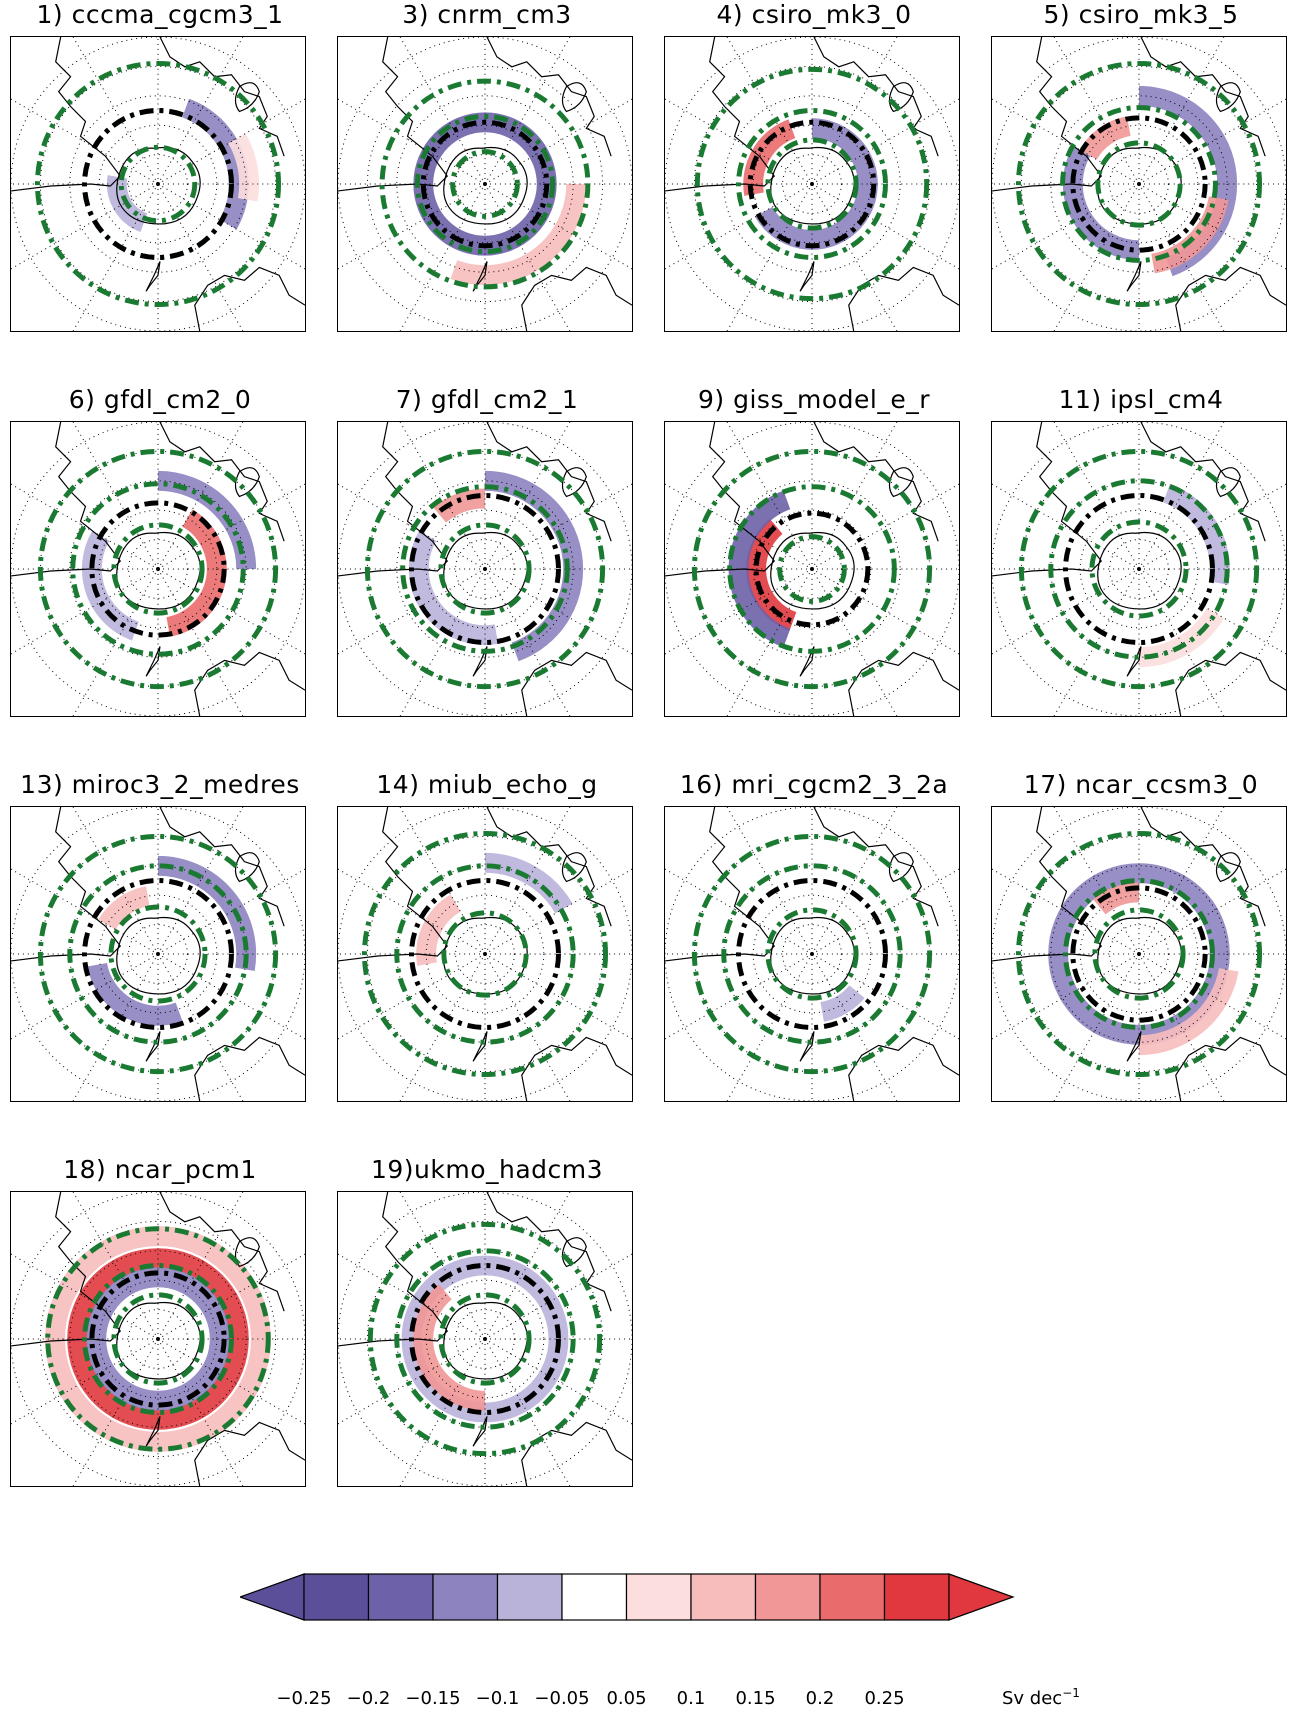 Image resolution: width=1294 pixels, height=1716 pixels. I want to click on map-panel: 5) csiro_mk3_5, so click(1139, 168).